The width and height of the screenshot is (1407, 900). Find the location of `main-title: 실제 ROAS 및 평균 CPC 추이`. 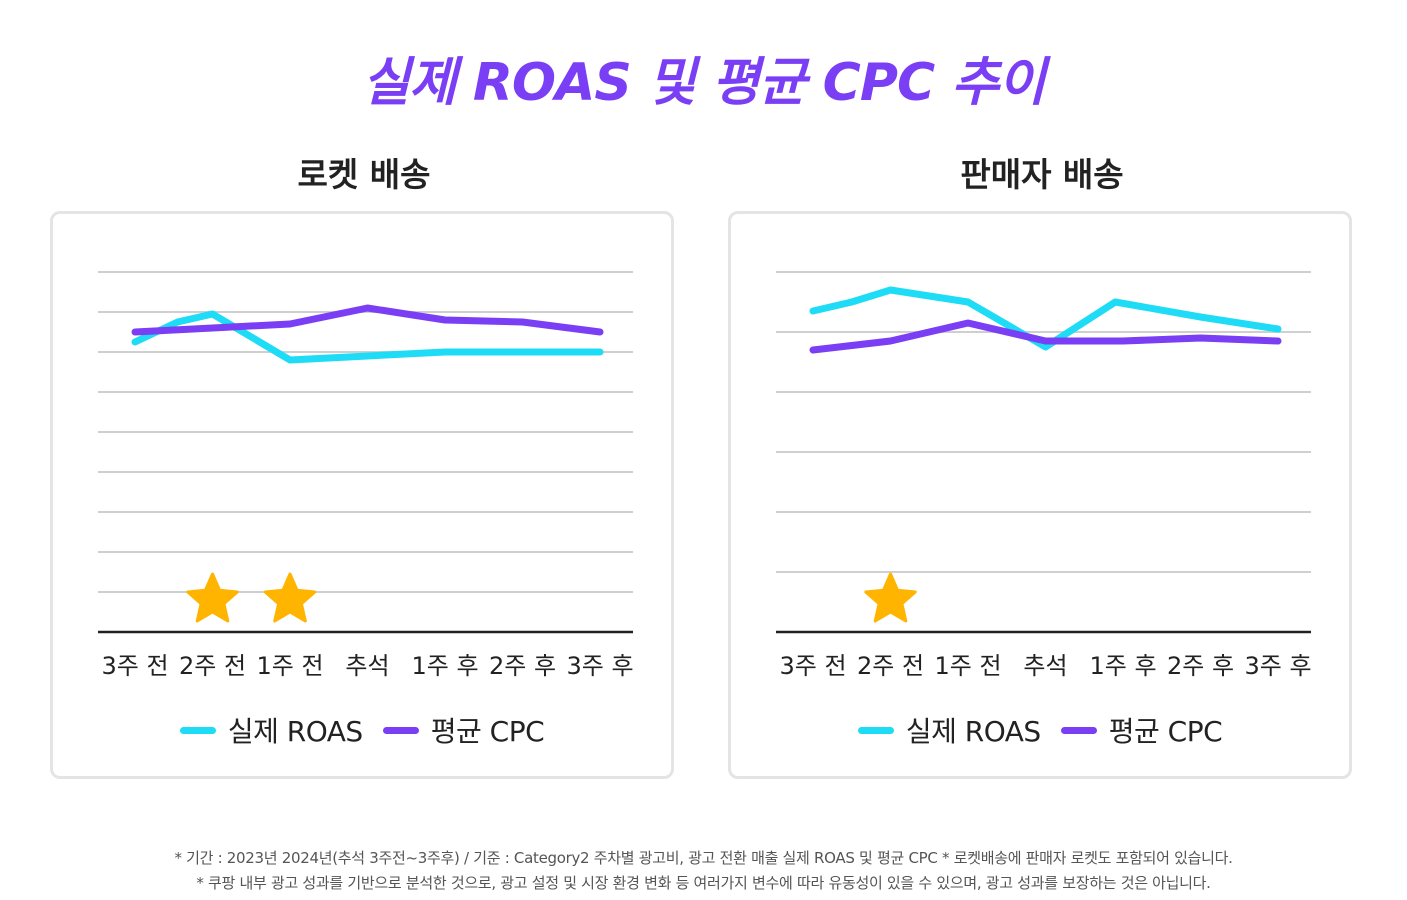

main-title: 실제 ROAS 및 평균 CPC 추이 is located at coordinates (704, 83).